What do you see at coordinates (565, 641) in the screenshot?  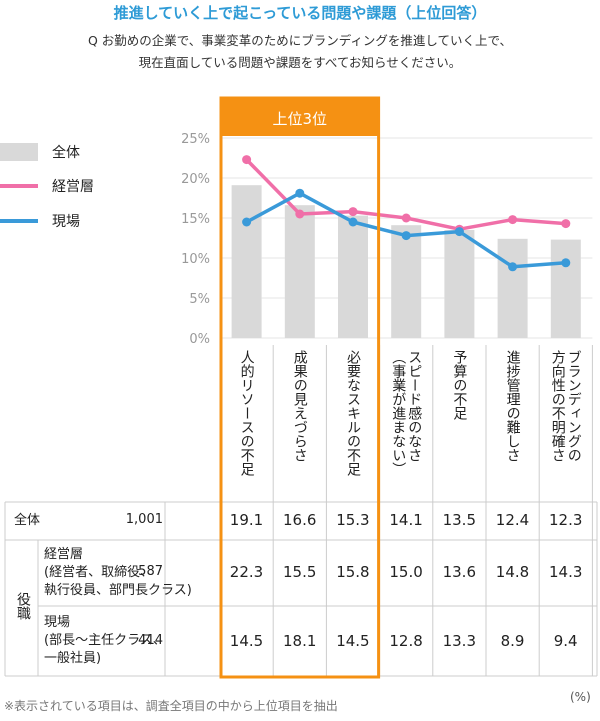 I see `table-cell: 9.4` at bounding box center [565, 641].